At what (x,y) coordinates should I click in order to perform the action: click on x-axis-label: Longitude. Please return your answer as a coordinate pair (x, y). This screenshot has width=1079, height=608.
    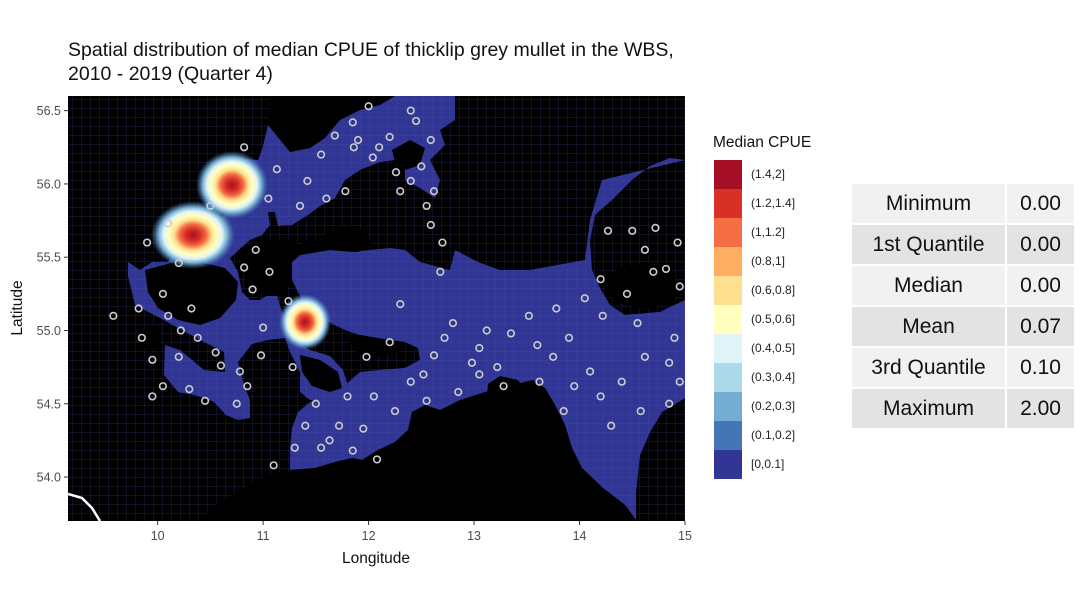
    Looking at the image, I should click on (376, 558).